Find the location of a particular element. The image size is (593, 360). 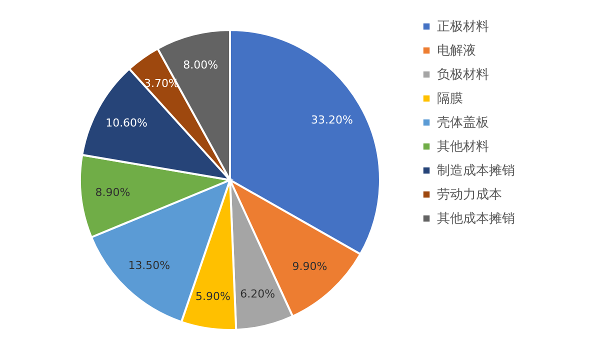

data-label: 8.90% is located at coordinates (112, 193).